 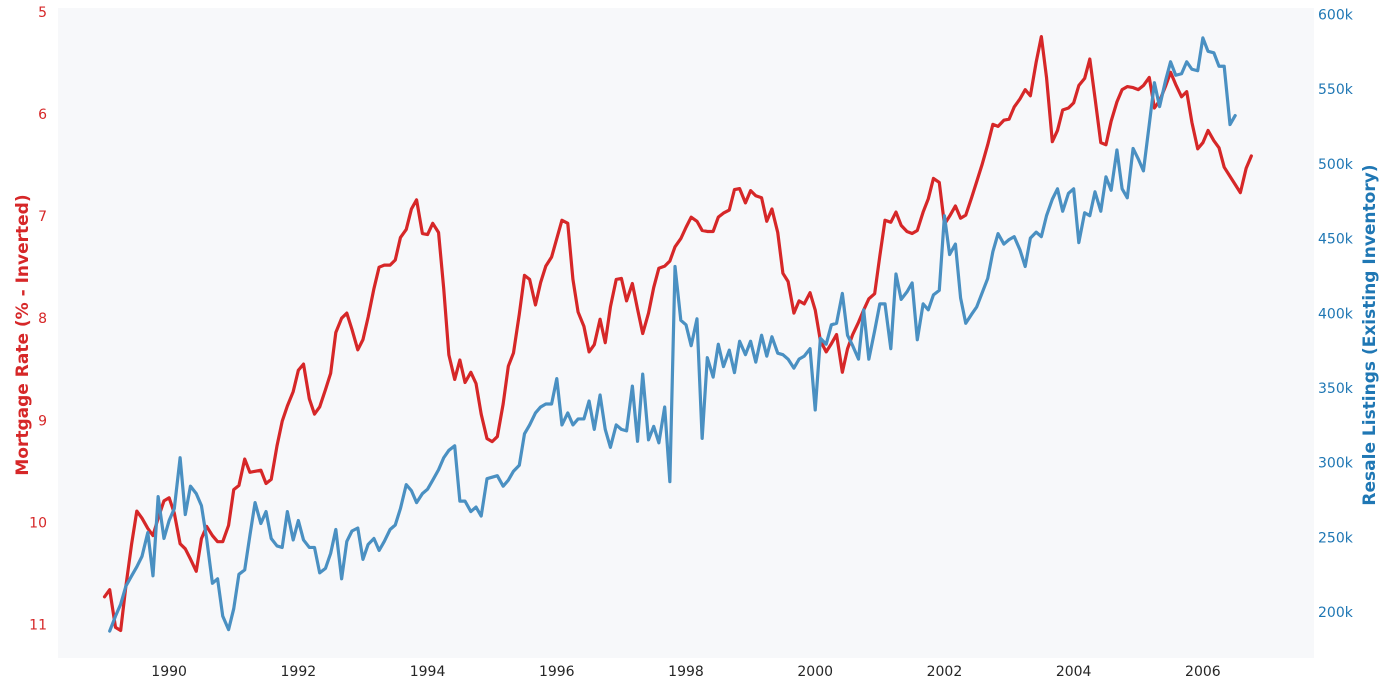 I want to click on right-tick-label: 500k, so click(x=1336, y=165).